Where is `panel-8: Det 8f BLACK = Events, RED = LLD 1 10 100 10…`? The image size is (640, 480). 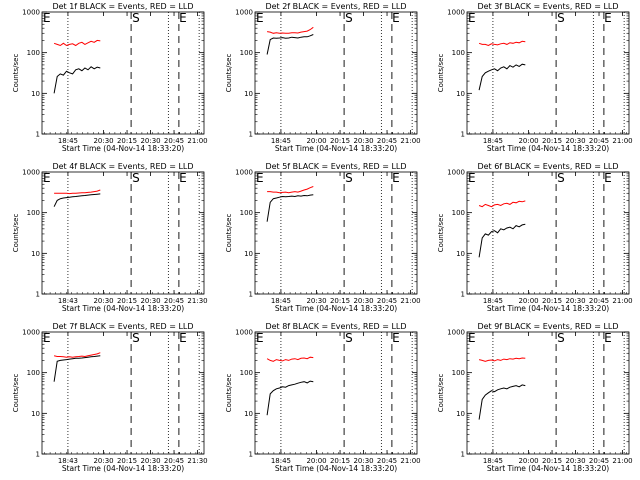
panel-8: Det 8f BLACK = Events, RED = LLD 1 10 100 10… is located at coordinates (323, 397).